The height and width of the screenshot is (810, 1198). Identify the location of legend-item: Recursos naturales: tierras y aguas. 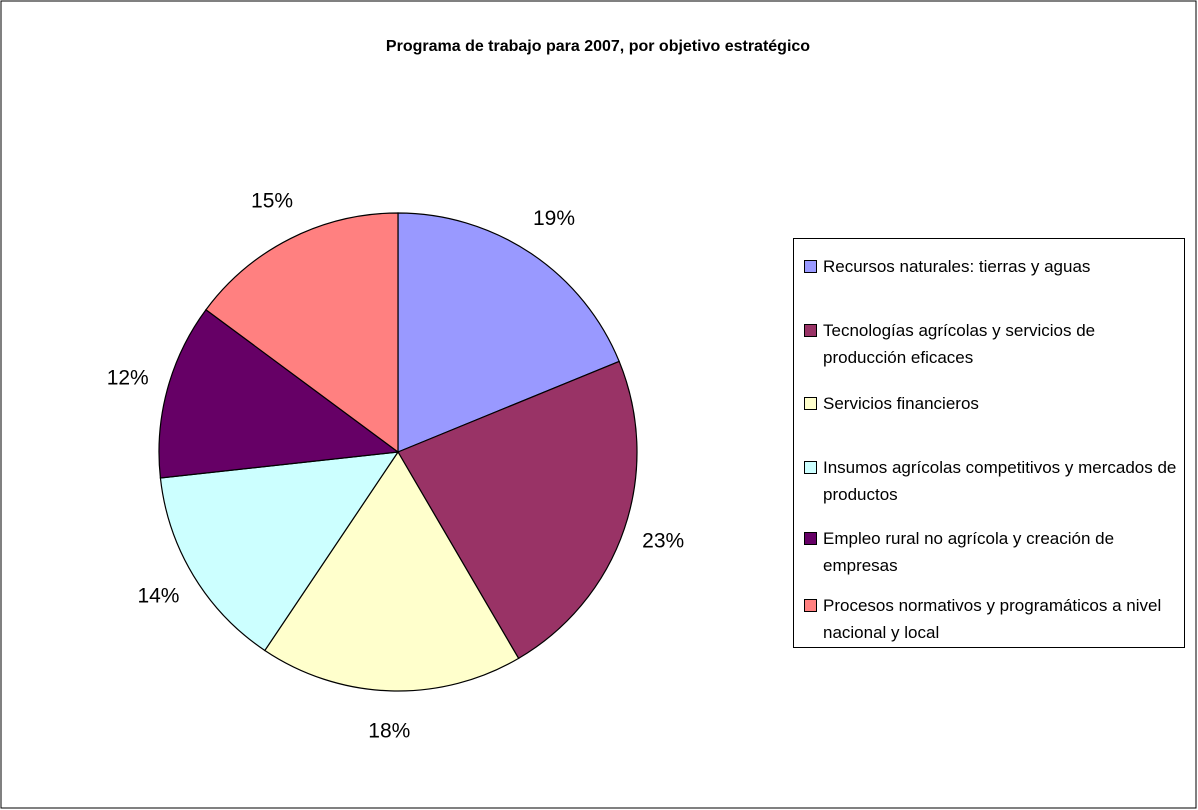
(991, 266).